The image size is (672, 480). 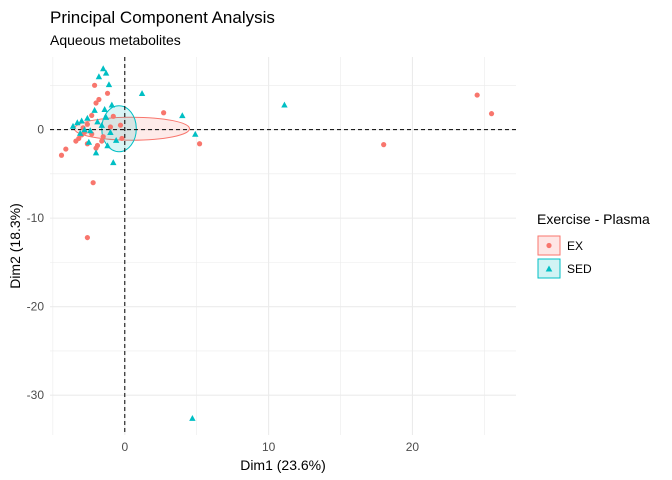 What do you see at coordinates (579, 269) in the screenshot?
I see `legend-label-sed: SED` at bounding box center [579, 269].